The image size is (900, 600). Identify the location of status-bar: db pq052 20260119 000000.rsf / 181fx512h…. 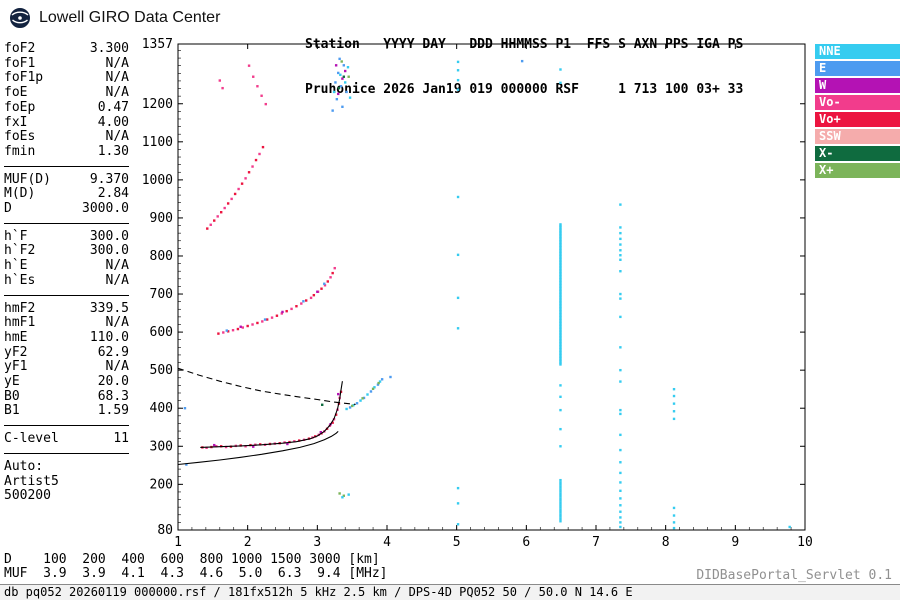
(450, 592).